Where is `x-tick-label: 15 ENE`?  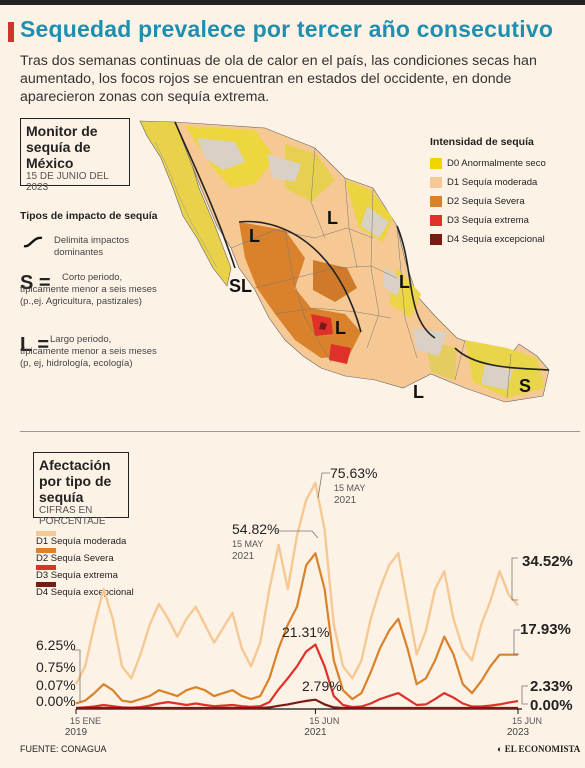 x-tick-label: 15 ENE is located at coordinates (85, 721).